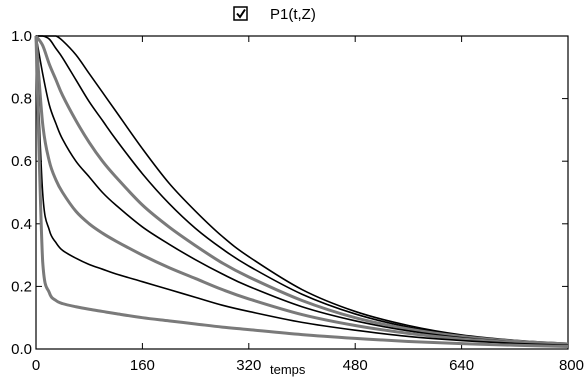 The width and height of the screenshot is (586, 379). What do you see at coordinates (21, 286) in the screenshot?
I see `y-tick-label-1: 0.2` at bounding box center [21, 286].